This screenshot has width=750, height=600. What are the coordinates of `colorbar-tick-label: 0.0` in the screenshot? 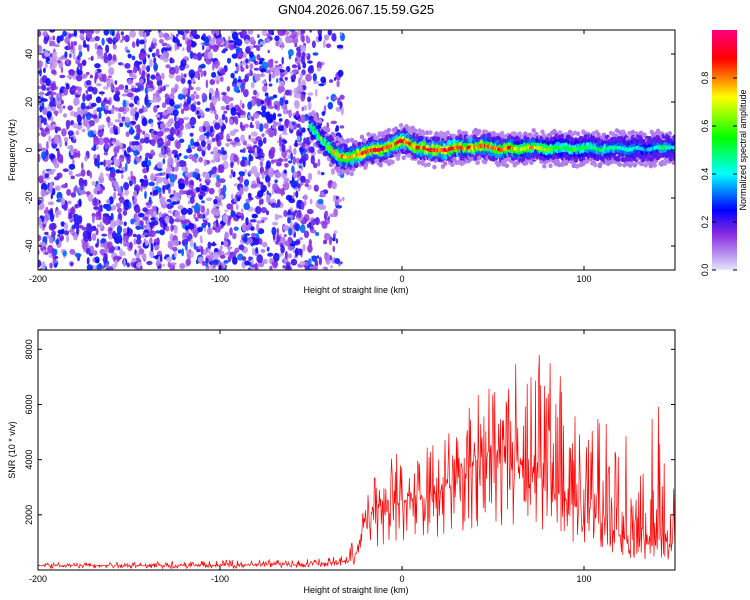 It's located at (705, 270).